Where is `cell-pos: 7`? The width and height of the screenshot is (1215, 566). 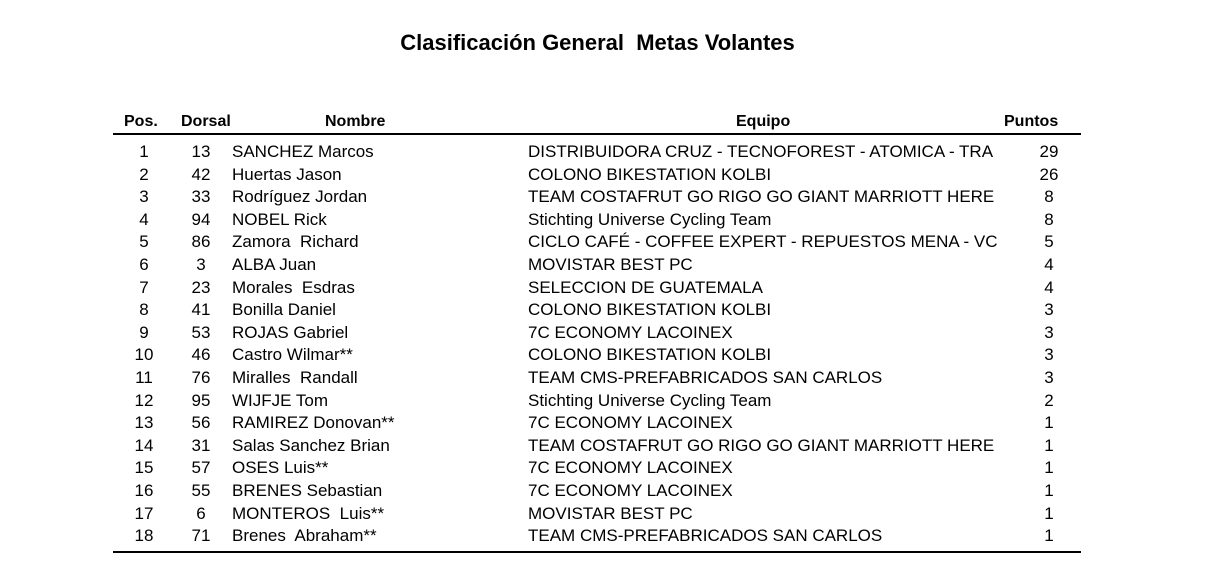
cell-pos: 7 is located at coordinates (144, 287).